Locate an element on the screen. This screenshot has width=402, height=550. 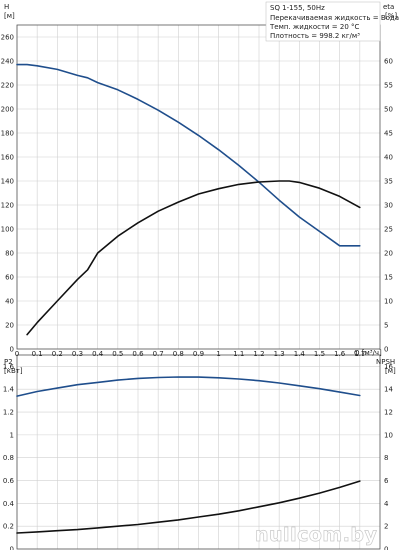
eta-tick-label: 25 is located at coordinates (388, 230).